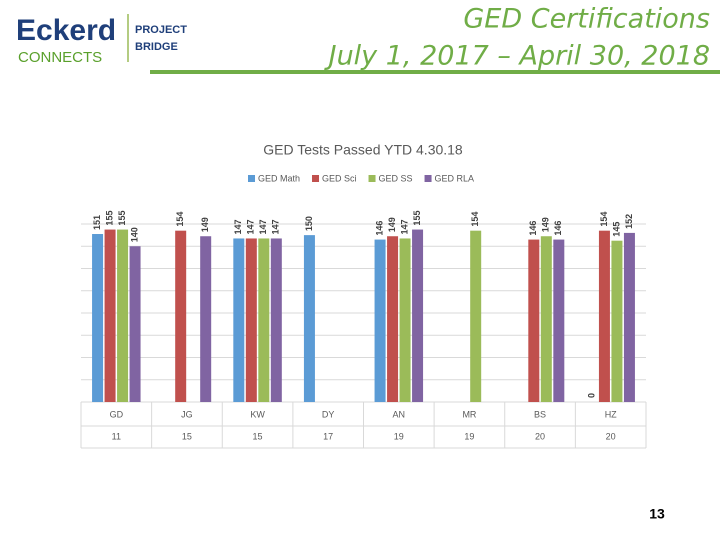 The image size is (720, 540). I want to click on x-tick-label: JG, so click(187, 414).